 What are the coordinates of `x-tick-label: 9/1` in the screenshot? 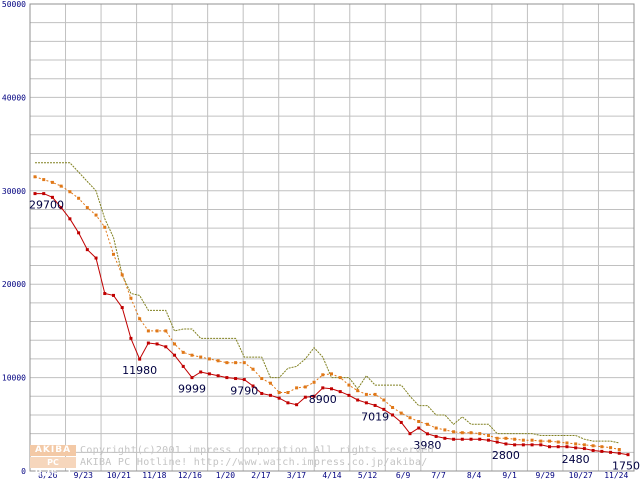 It's located at (509, 475).